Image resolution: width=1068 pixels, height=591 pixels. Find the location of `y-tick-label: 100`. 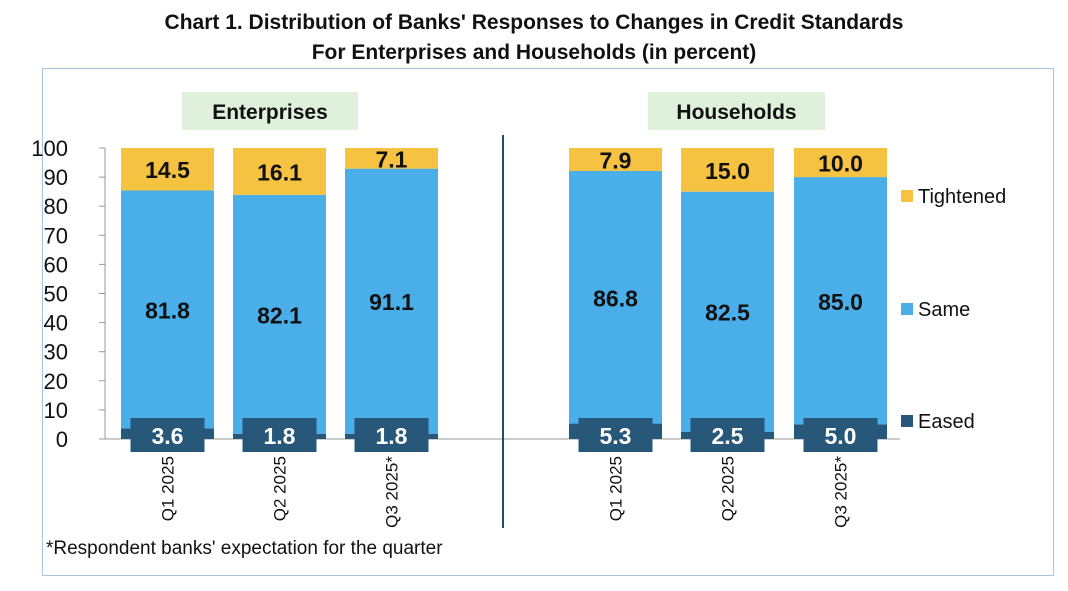

y-tick-label: 100 is located at coordinates (49, 148).